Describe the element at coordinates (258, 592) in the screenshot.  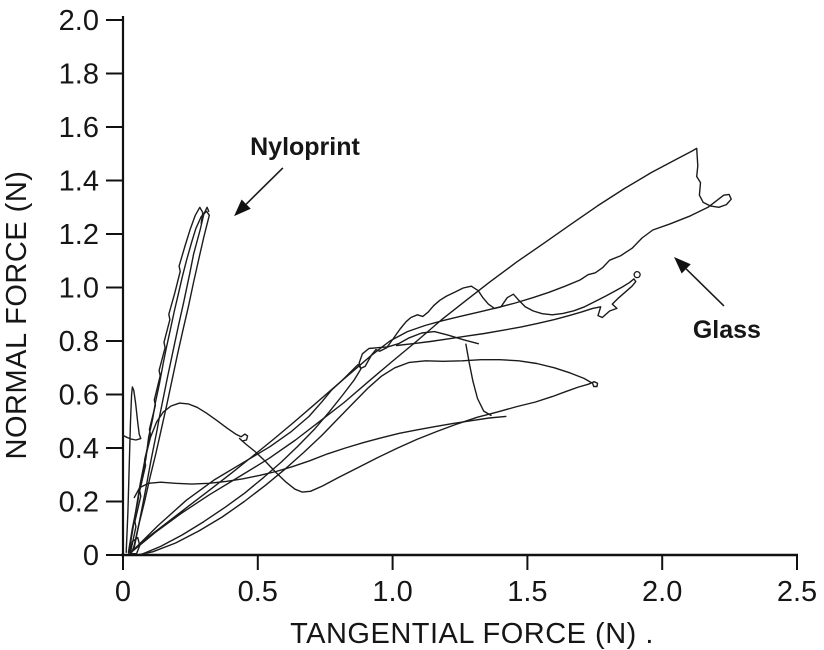
I see `x-tick-label: 0.5` at that location.